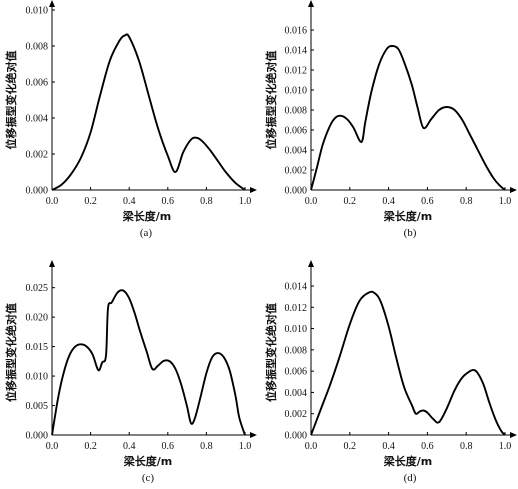 The width and height of the screenshot is (518, 489). What do you see at coordinates (37, 288) in the screenshot?
I see `y-tick-label: 0.025` at bounding box center [37, 288].